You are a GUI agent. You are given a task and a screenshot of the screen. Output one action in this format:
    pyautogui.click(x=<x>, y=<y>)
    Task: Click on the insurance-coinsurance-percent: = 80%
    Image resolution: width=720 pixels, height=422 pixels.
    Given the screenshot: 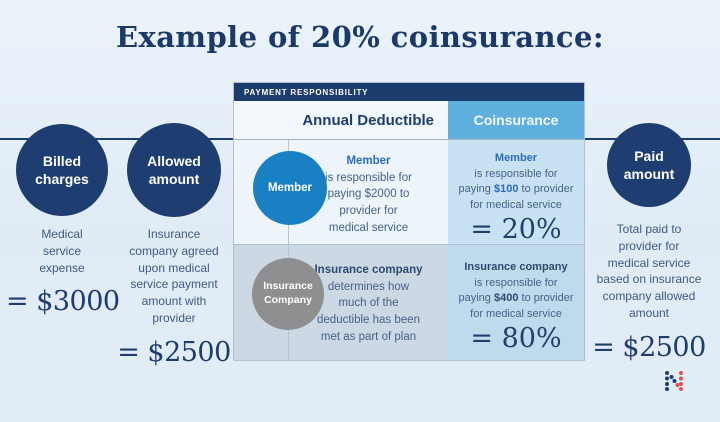 What is the action you would take?
    pyautogui.click(x=516, y=339)
    